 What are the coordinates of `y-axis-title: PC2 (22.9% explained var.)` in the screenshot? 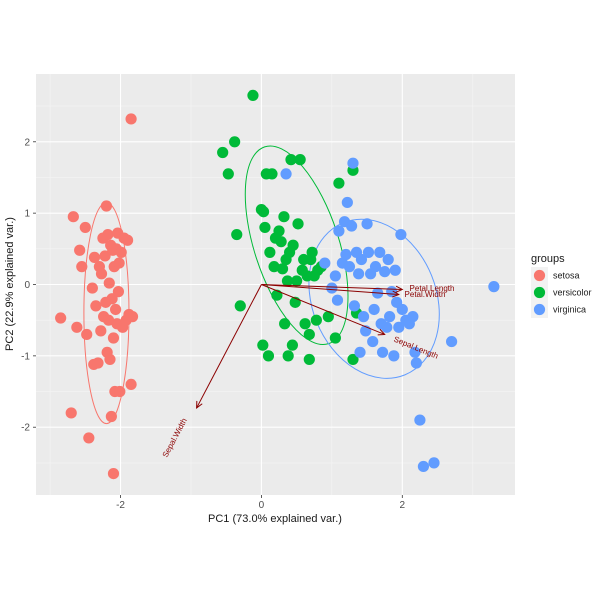 It's located at (10, 284).